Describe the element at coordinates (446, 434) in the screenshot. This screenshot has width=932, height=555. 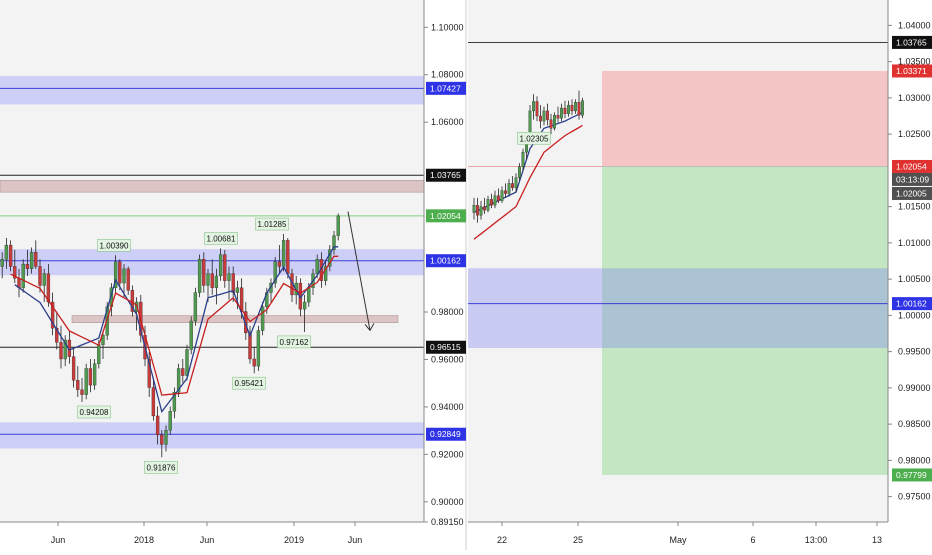
I see `price-tag-bg` at that location.